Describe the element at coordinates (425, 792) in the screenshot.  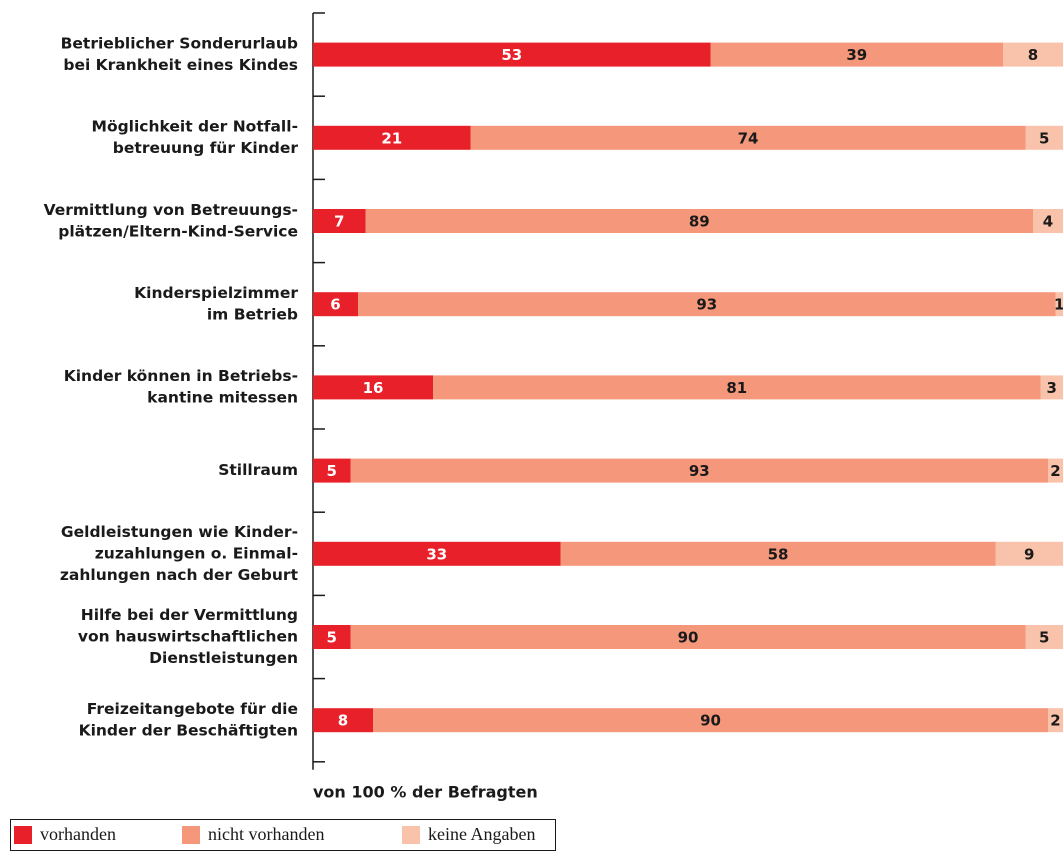
I see `x-axis-label: von 100 % der Befragten` at that location.